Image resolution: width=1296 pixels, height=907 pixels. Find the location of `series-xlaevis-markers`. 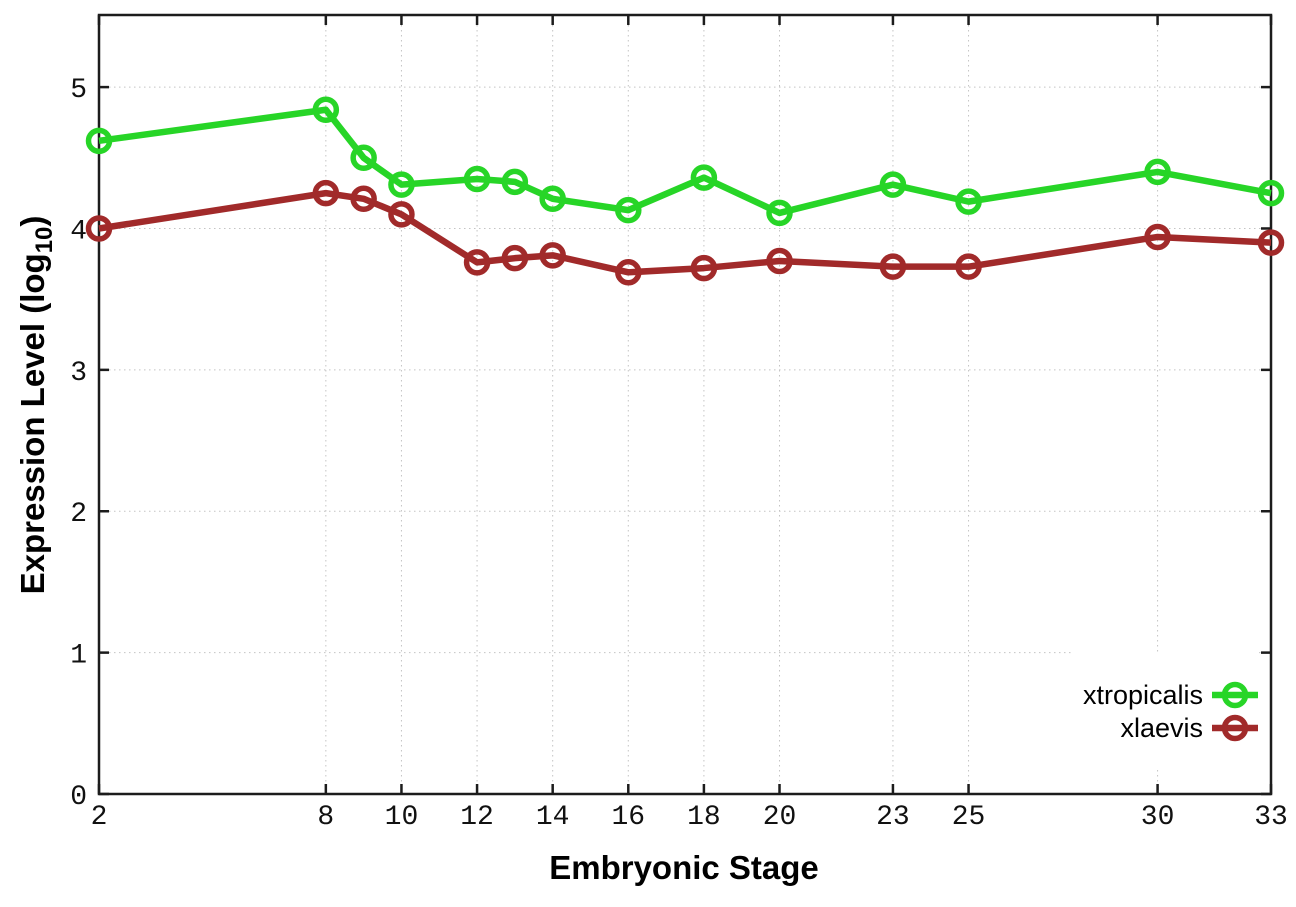

series-xlaevis-markers is located at coordinates (685, 232).